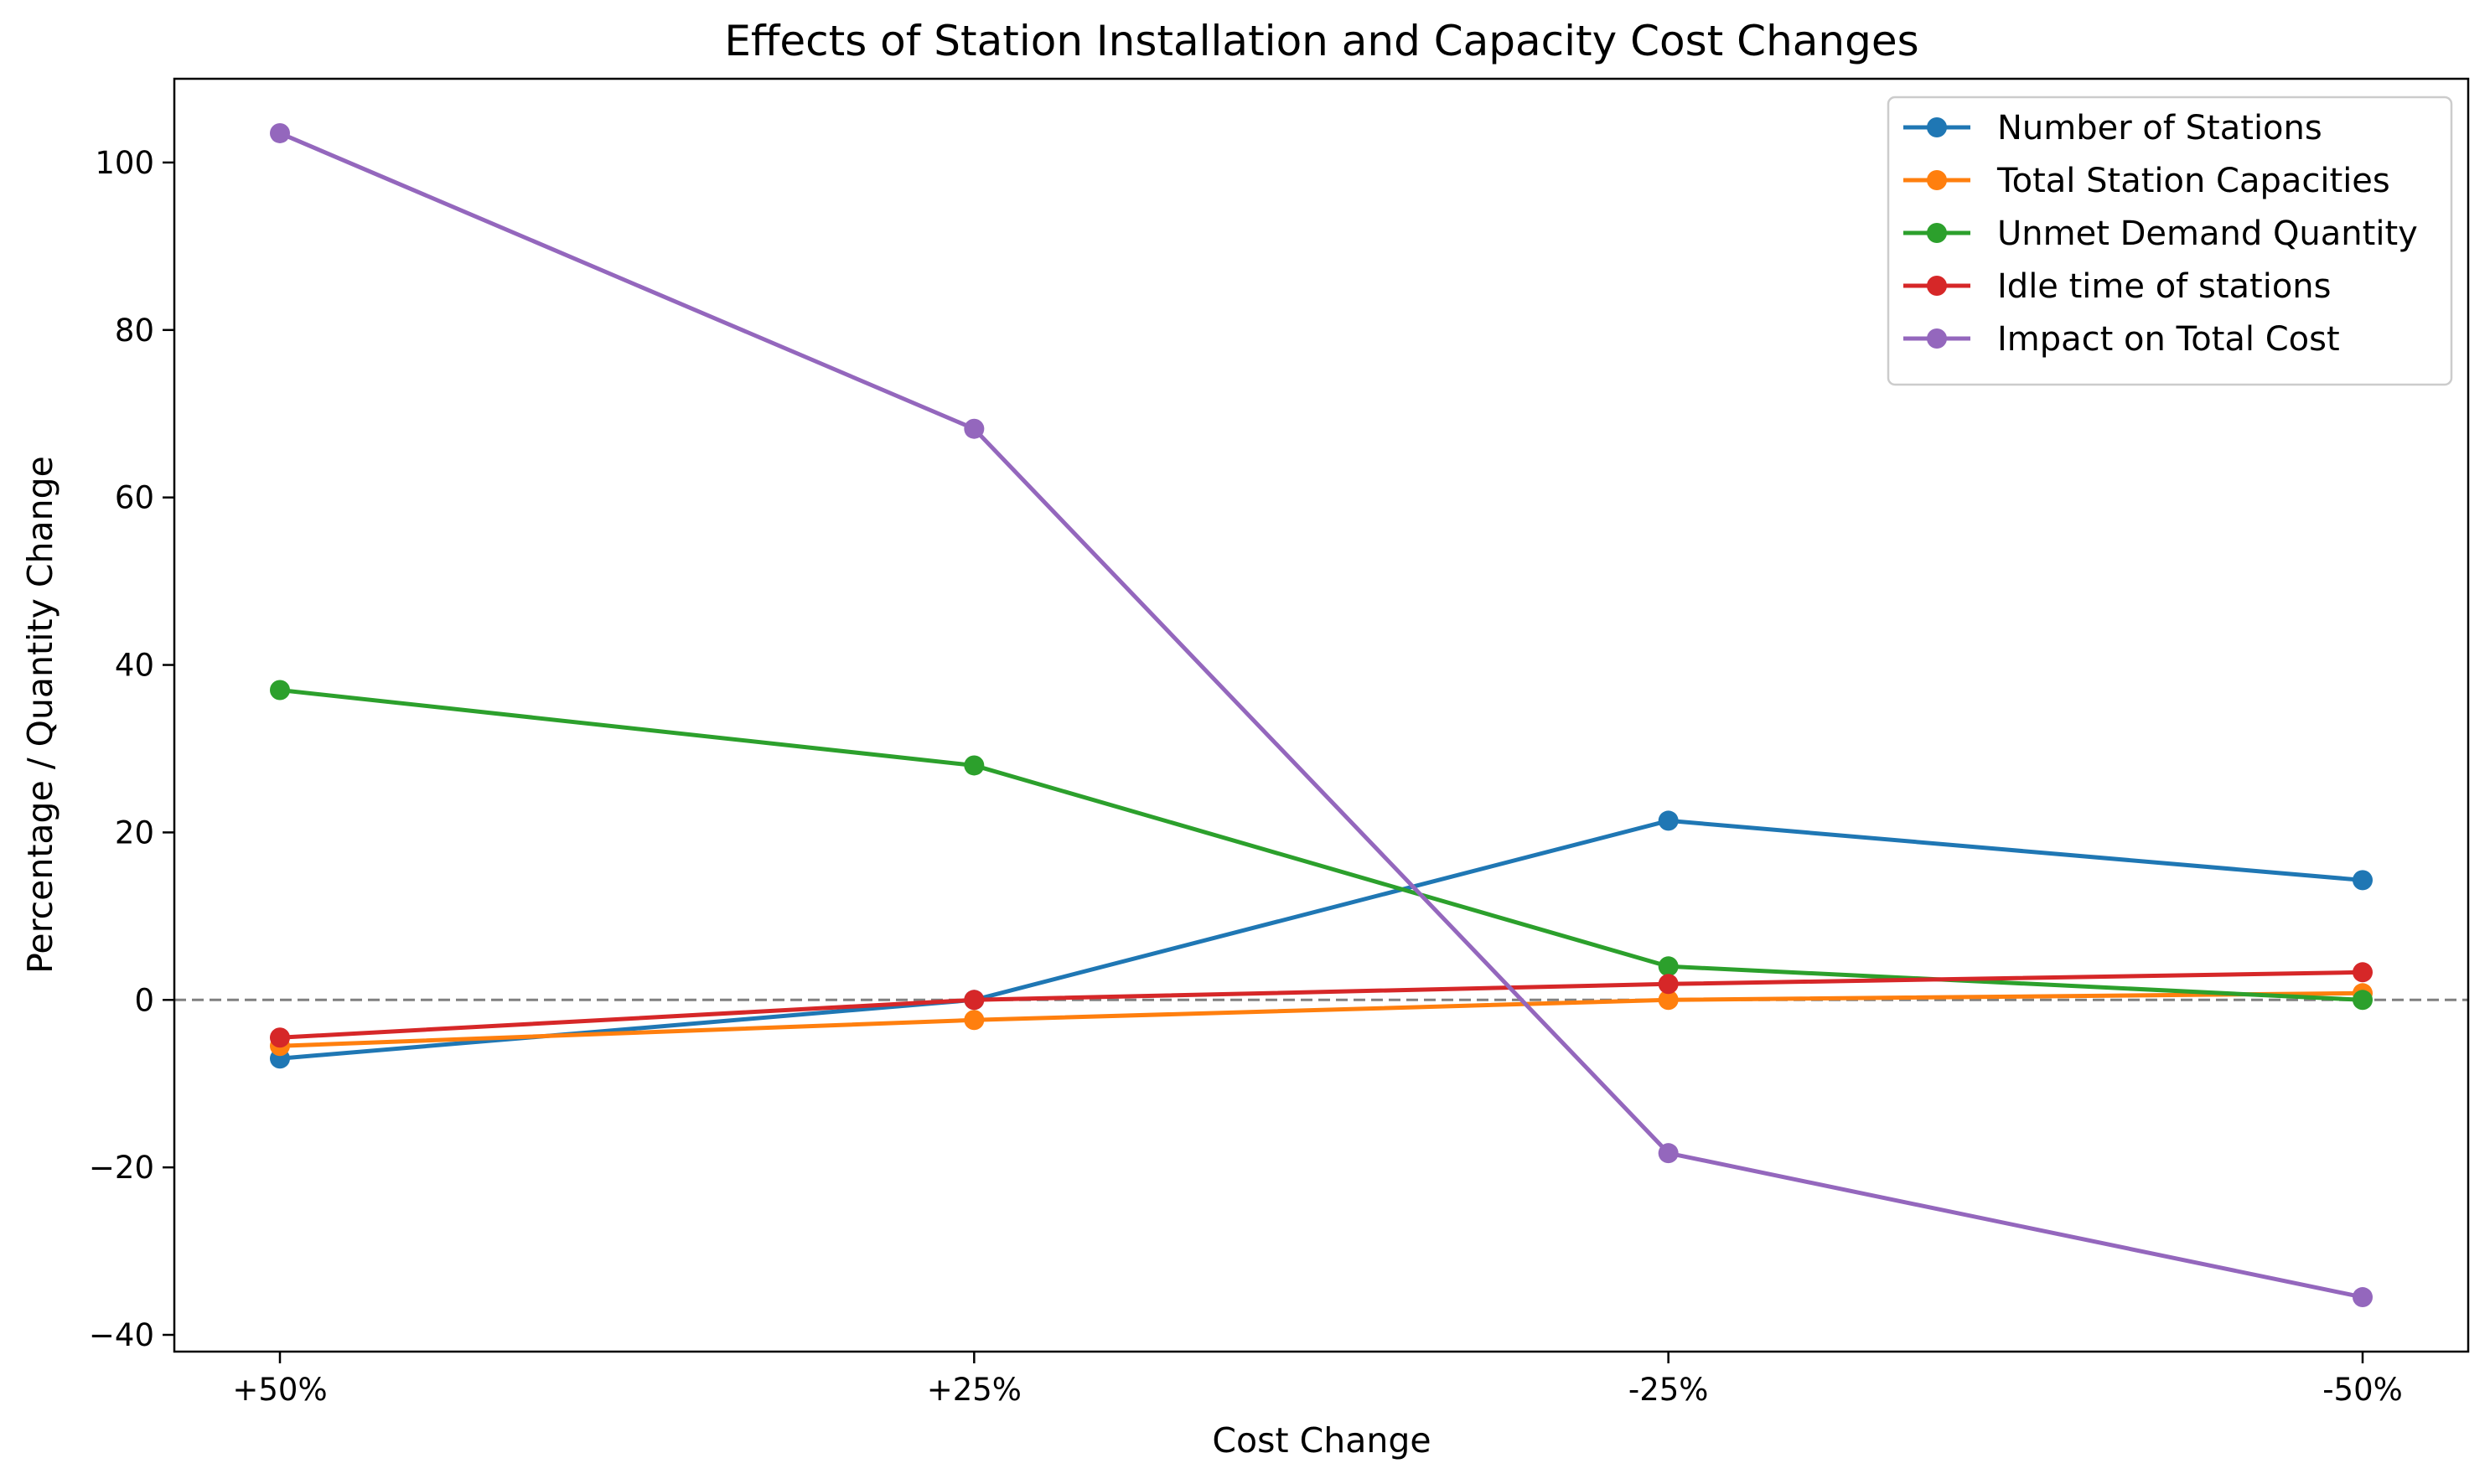 The image size is (2490, 1484). What do you see at coordinates (124, 163) in the screenshot?
I see `y-tick-label: 100` at bounding box center [124, 163].